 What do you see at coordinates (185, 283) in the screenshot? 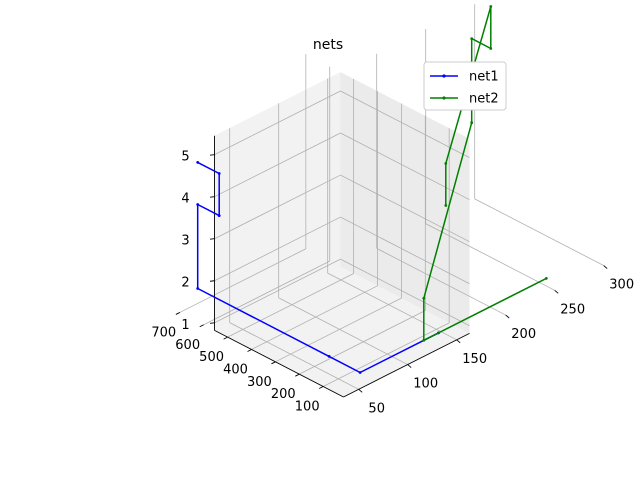
I see `z-tick-label: 2` at bounding box center [185, 283].